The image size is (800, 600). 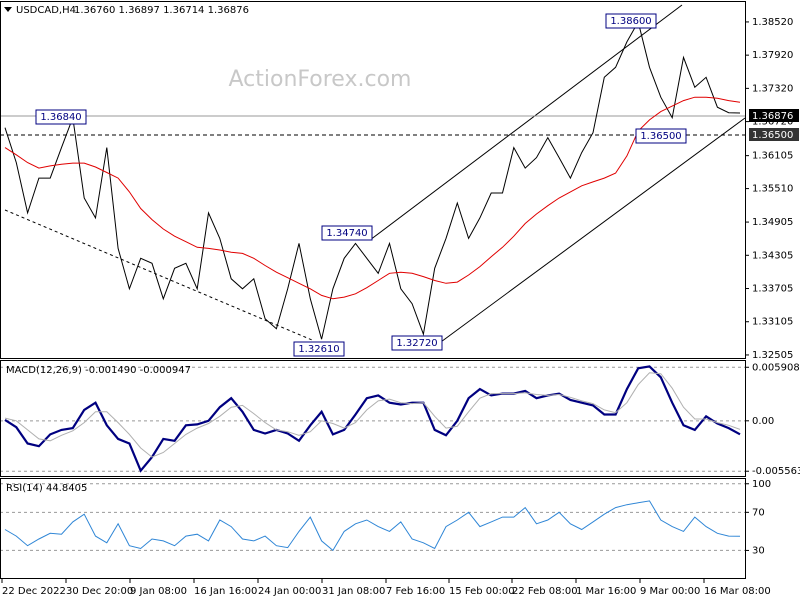 What do you see at coordinates (46, 10) in the screenshot?
I see `chart-title: USDCAD,H4` at bounding box center [46, 10].